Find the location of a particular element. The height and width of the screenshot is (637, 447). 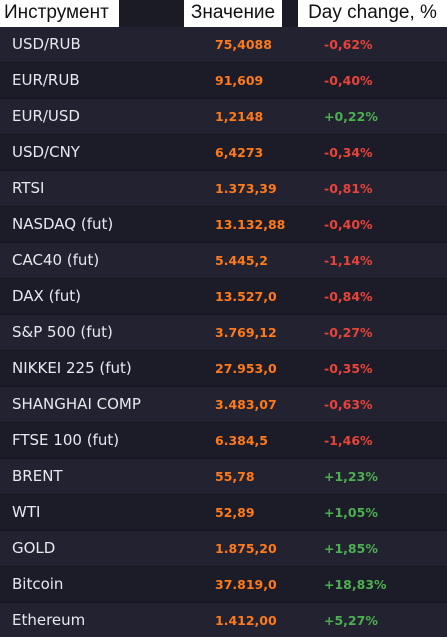

table-row: NASDAQ (fut) 13.132,88 -0,40% is located at coordinates (223, 225).